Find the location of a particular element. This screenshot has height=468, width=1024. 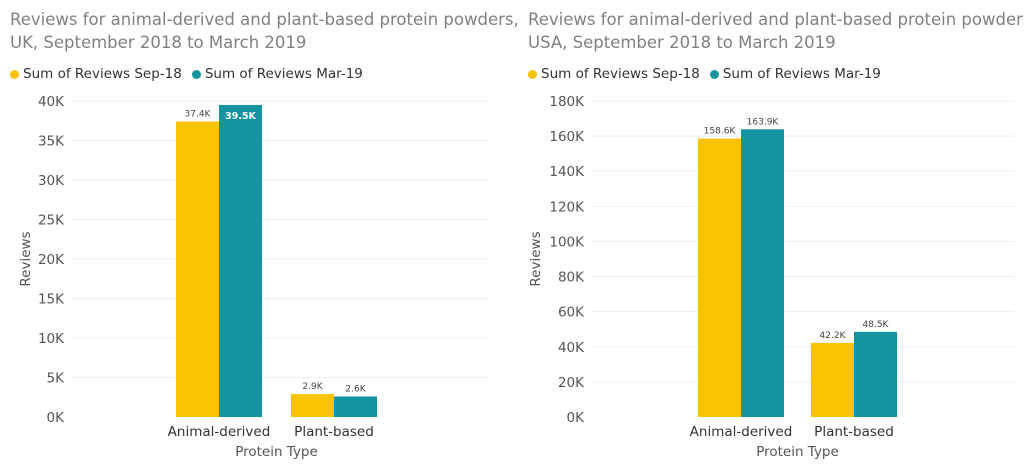

y-tick-label: 100K is located at coordinates (567, 242).